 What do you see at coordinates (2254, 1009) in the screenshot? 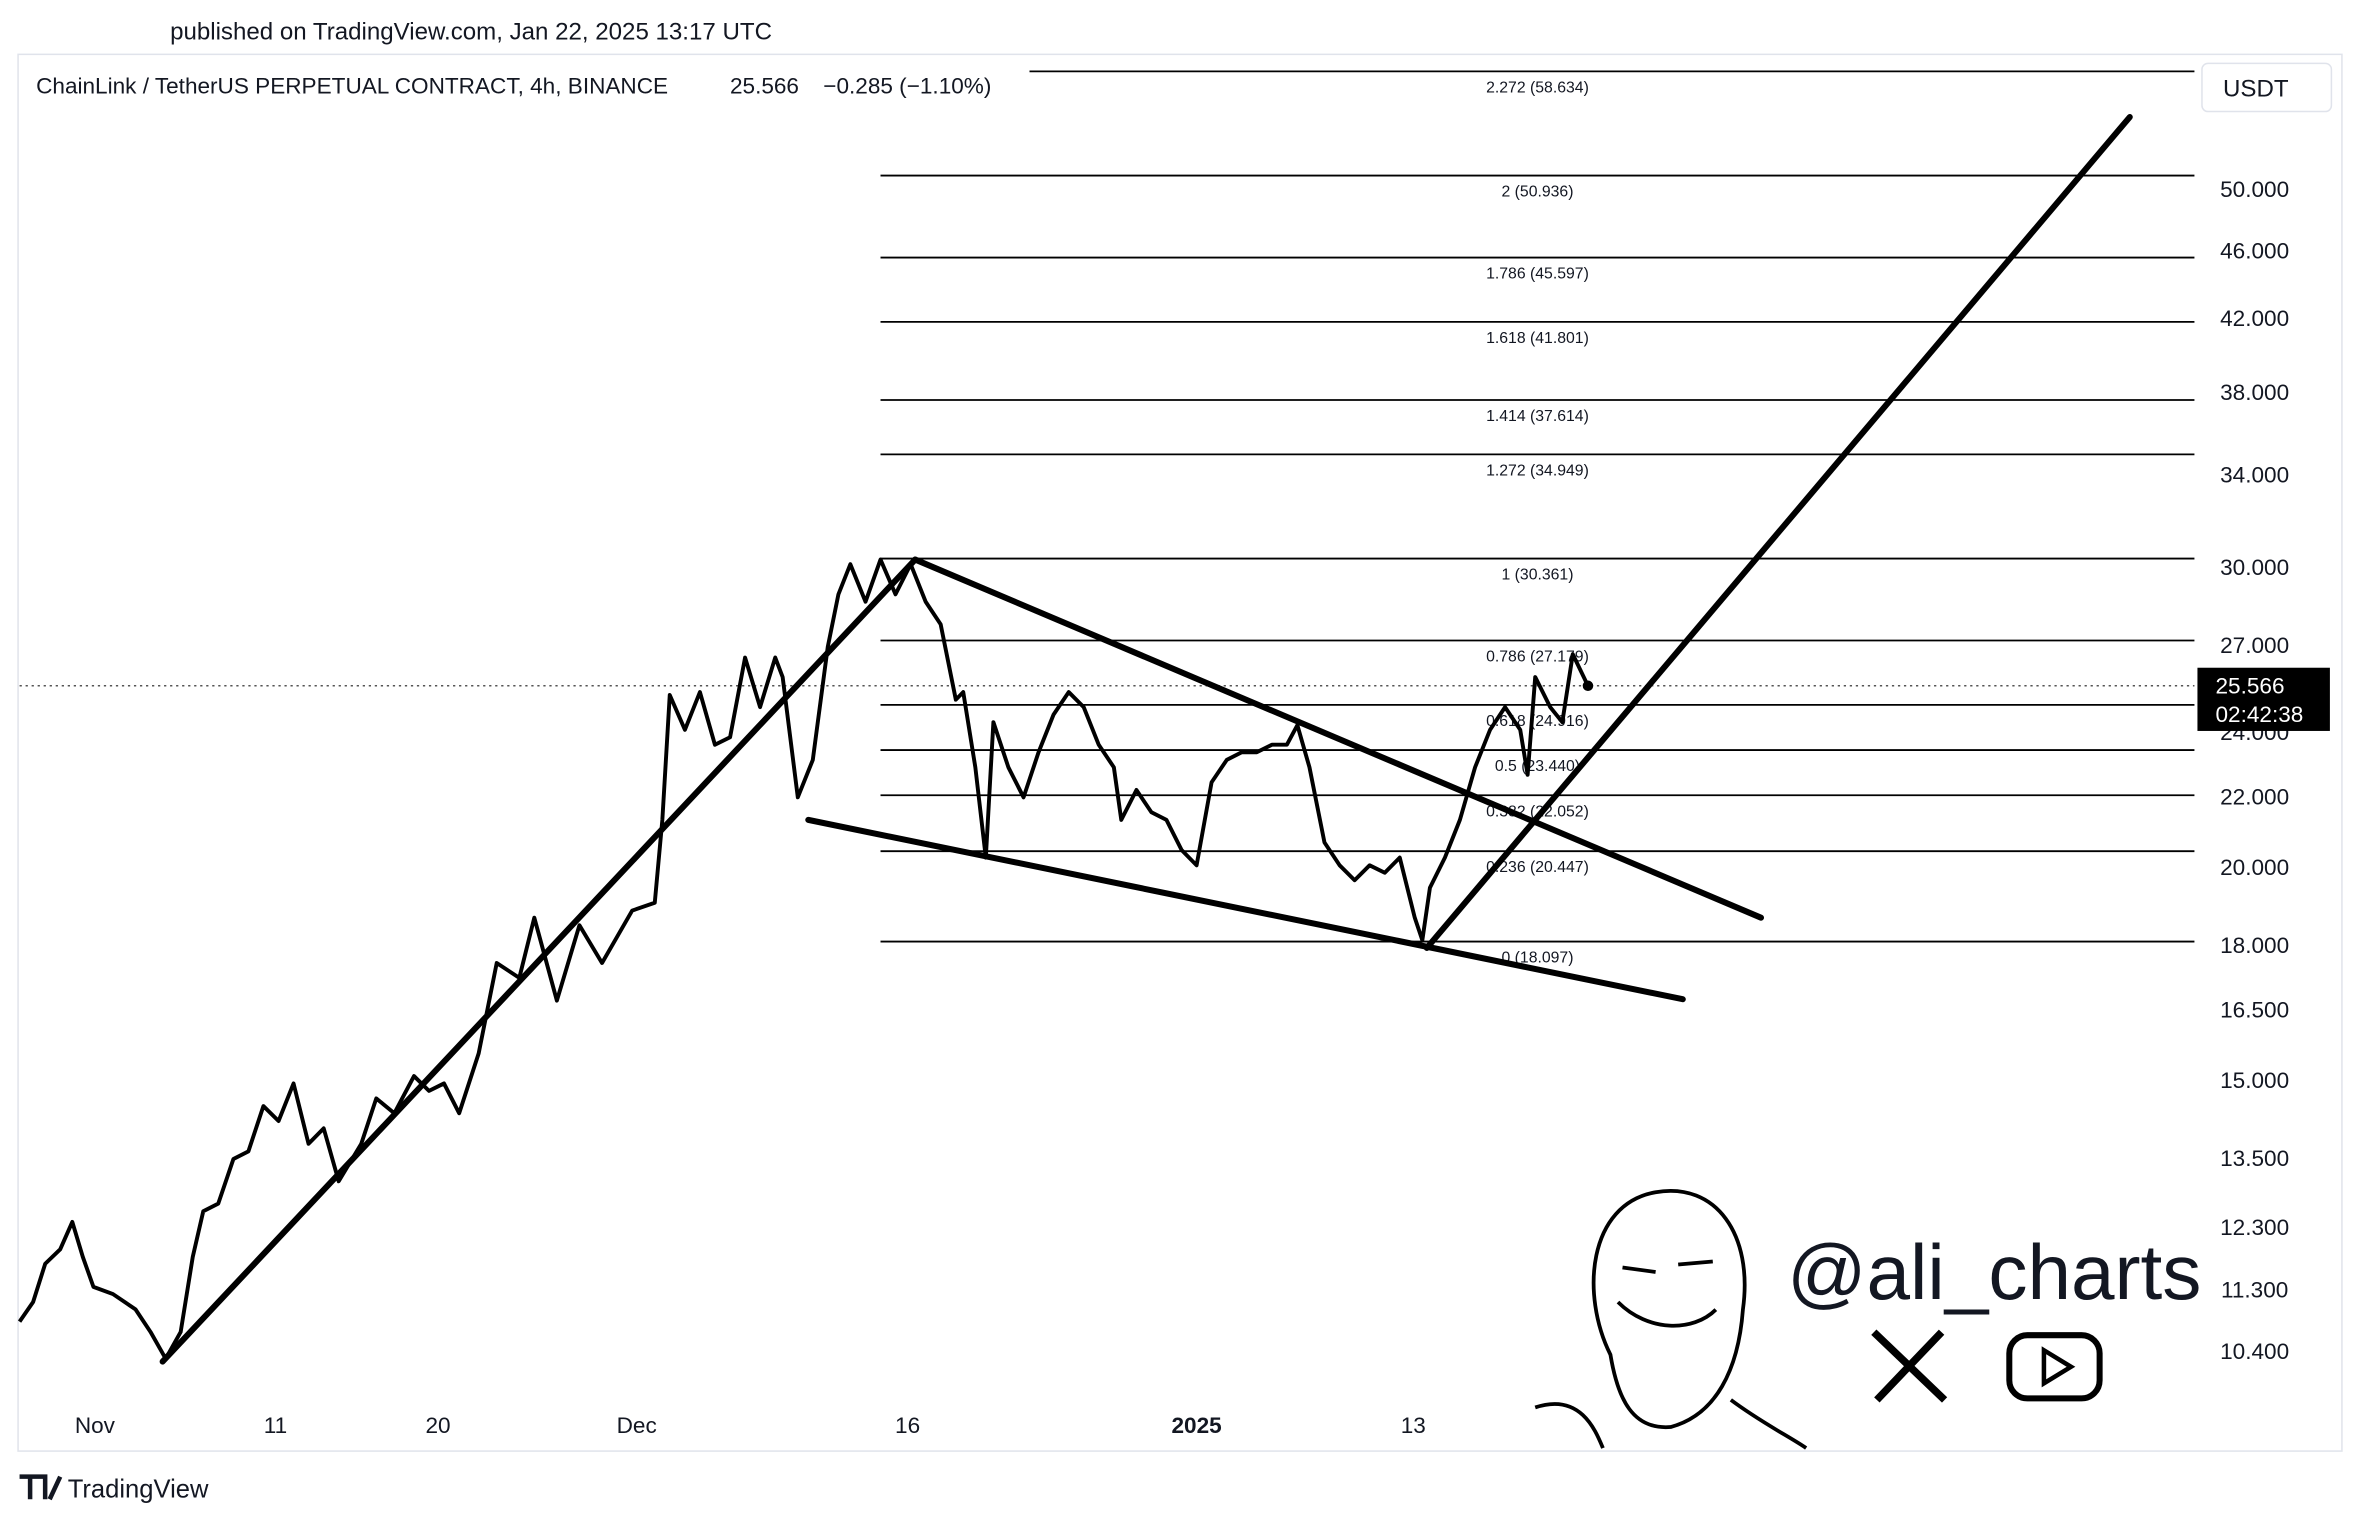
I see `y-tick-label: 16.500` at bounding box center [2254, 1009].